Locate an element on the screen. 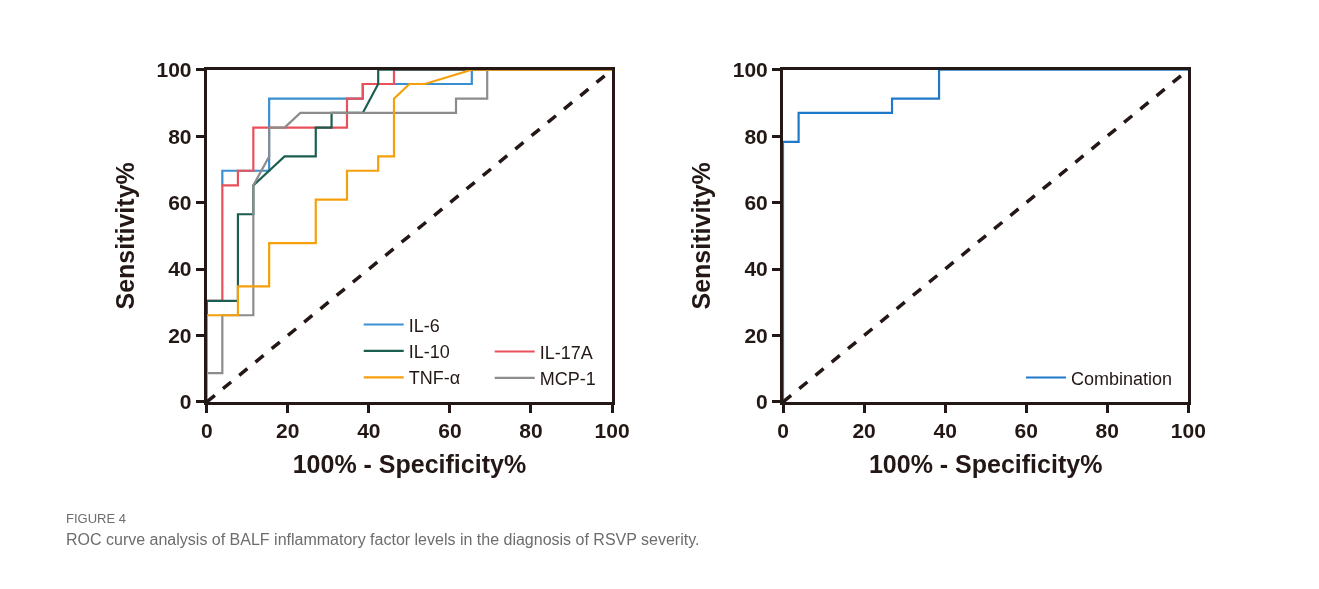 Image resolution: width=1319 pixels, height=589 pixels. legend-label: MCP-1 is located at coordinates (567, 378).